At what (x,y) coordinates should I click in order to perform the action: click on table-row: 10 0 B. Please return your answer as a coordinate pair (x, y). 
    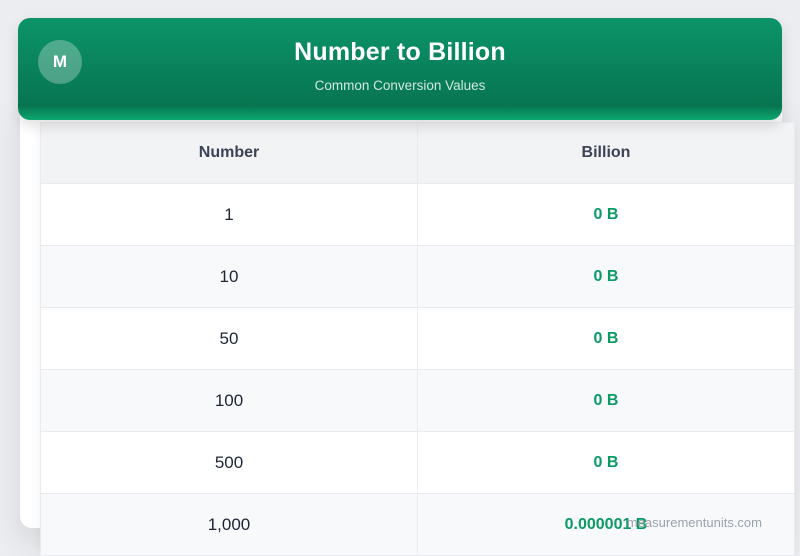
    Looking at the image, I should click on (417, 276).